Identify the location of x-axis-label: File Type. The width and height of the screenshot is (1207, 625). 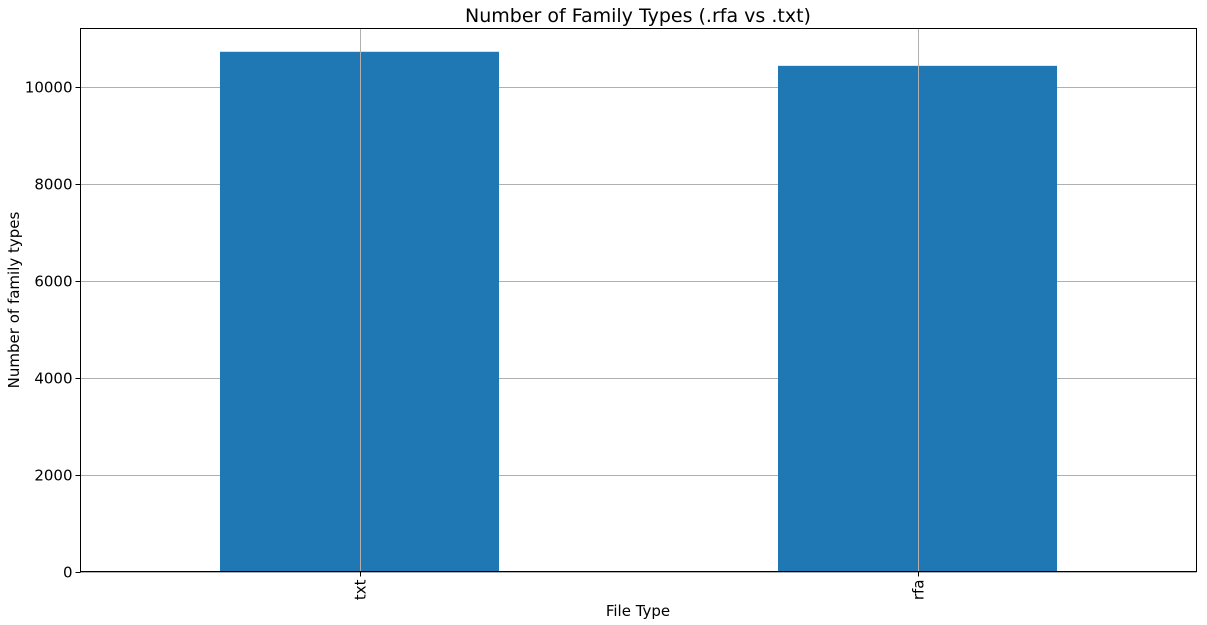
(638, 611).